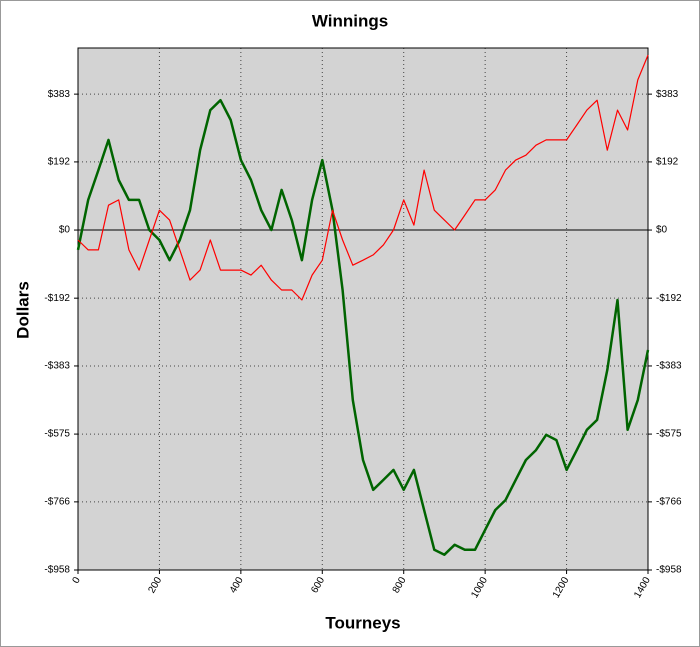 This screenshot has height=647, width=700. What do you see at coordinates (57, 434) in the screenshot?
I see `y-tick-label: -$575` at bounding box center [57, 434].